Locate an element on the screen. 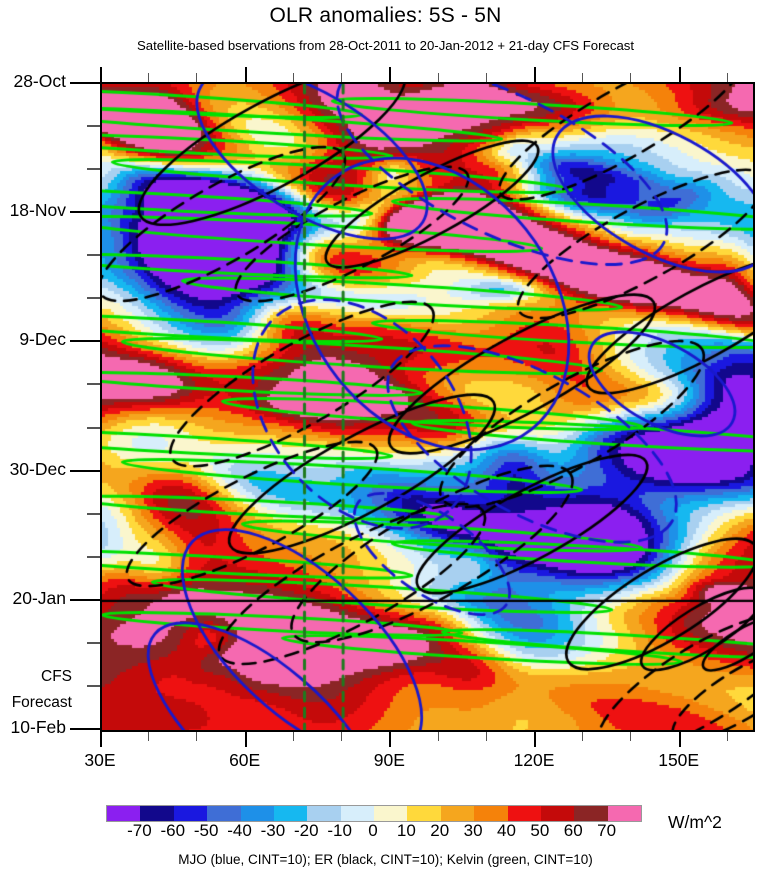 The height and width of the screenshot is (878, 771). colorbar-tick-40: 40 is located at coordinates (506, 830).